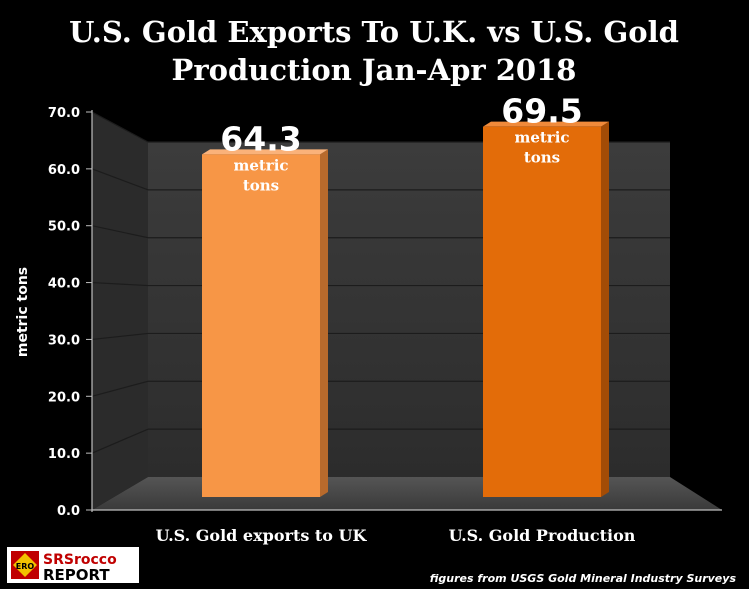 The width and height of the screenshot is (749, 589). I want to click on logo-line2: REPORT, so click(76, 575).